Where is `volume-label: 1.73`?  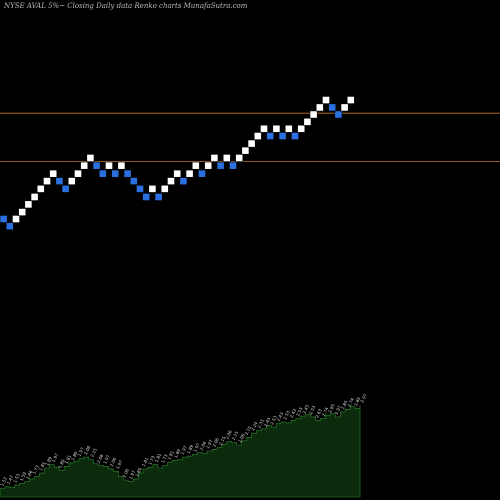
volume-label: 1.73 is located at coordinates (35, 469).